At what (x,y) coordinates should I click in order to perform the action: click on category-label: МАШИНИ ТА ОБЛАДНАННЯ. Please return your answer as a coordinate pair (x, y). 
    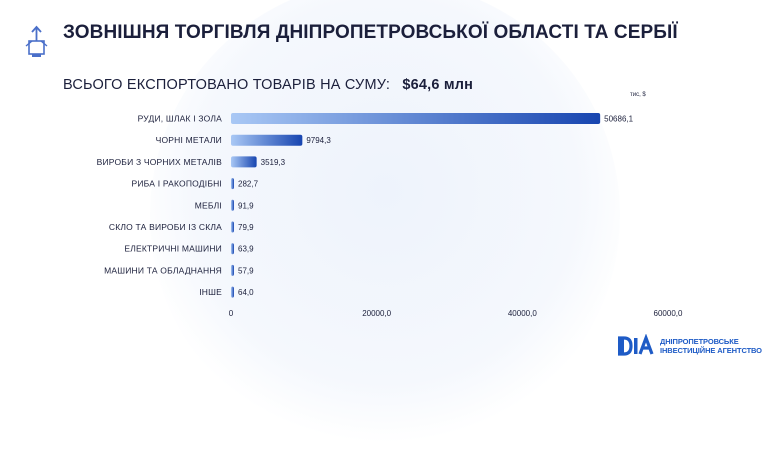
    Looking at the image, I should click on (163, 270).